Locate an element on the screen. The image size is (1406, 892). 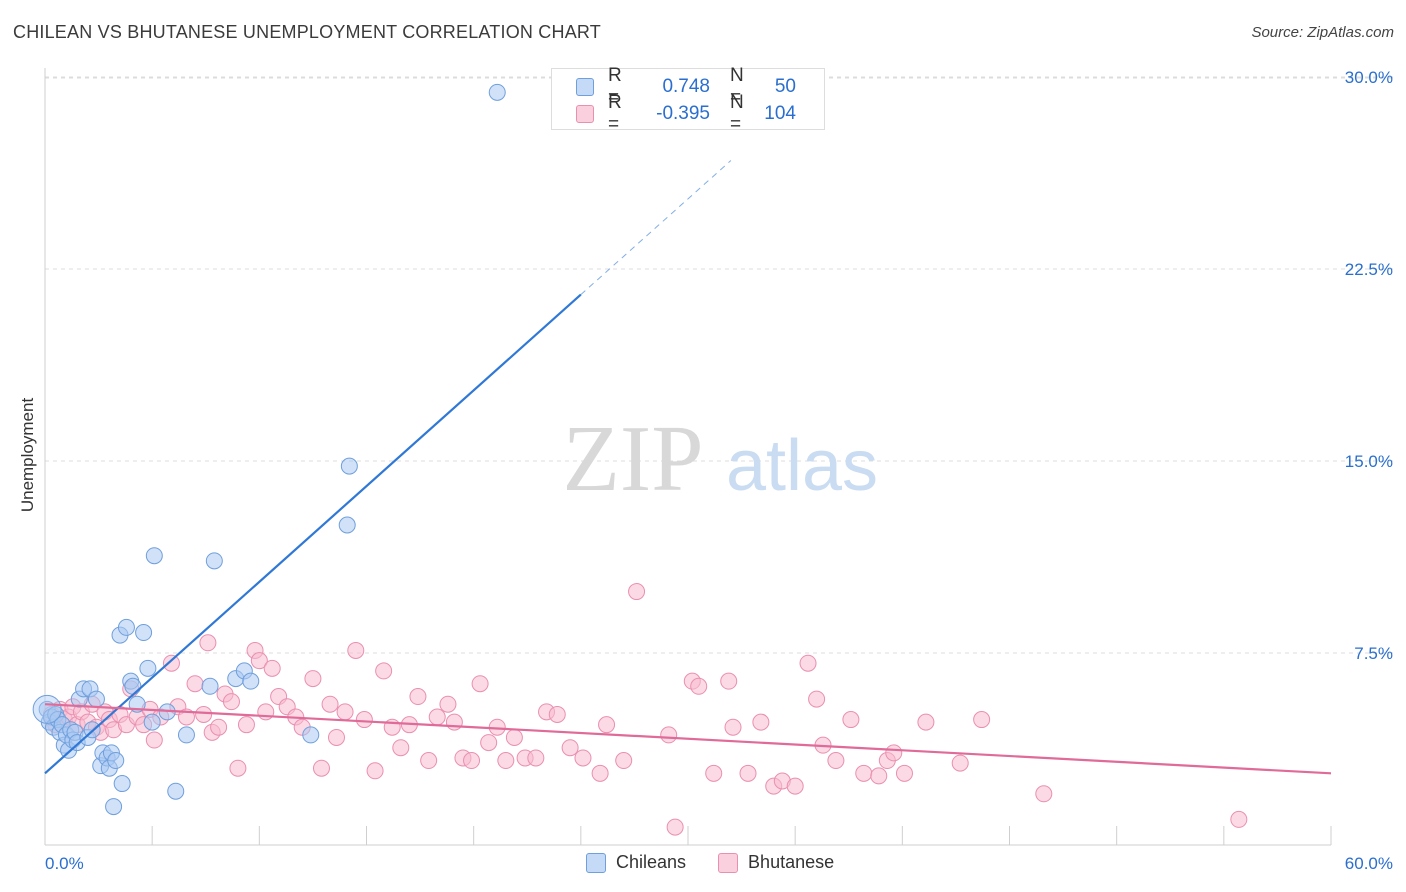
y-tick-label: 15.0% is located at coordinates (1369, 461).